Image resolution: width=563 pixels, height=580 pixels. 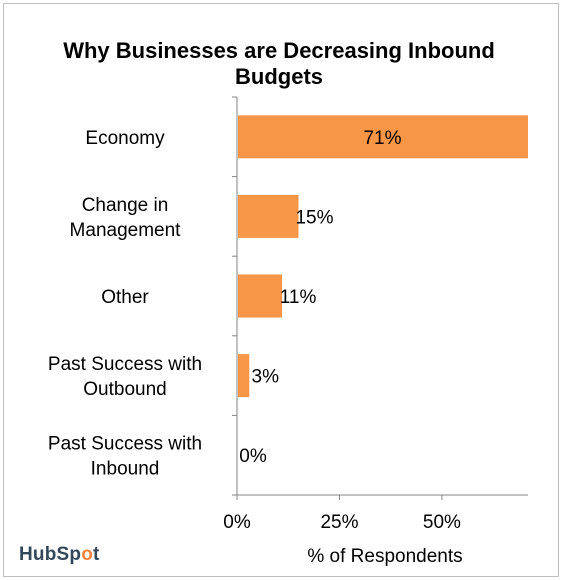 I want to click on category-label: Inbound, so click(x=125, y=469).